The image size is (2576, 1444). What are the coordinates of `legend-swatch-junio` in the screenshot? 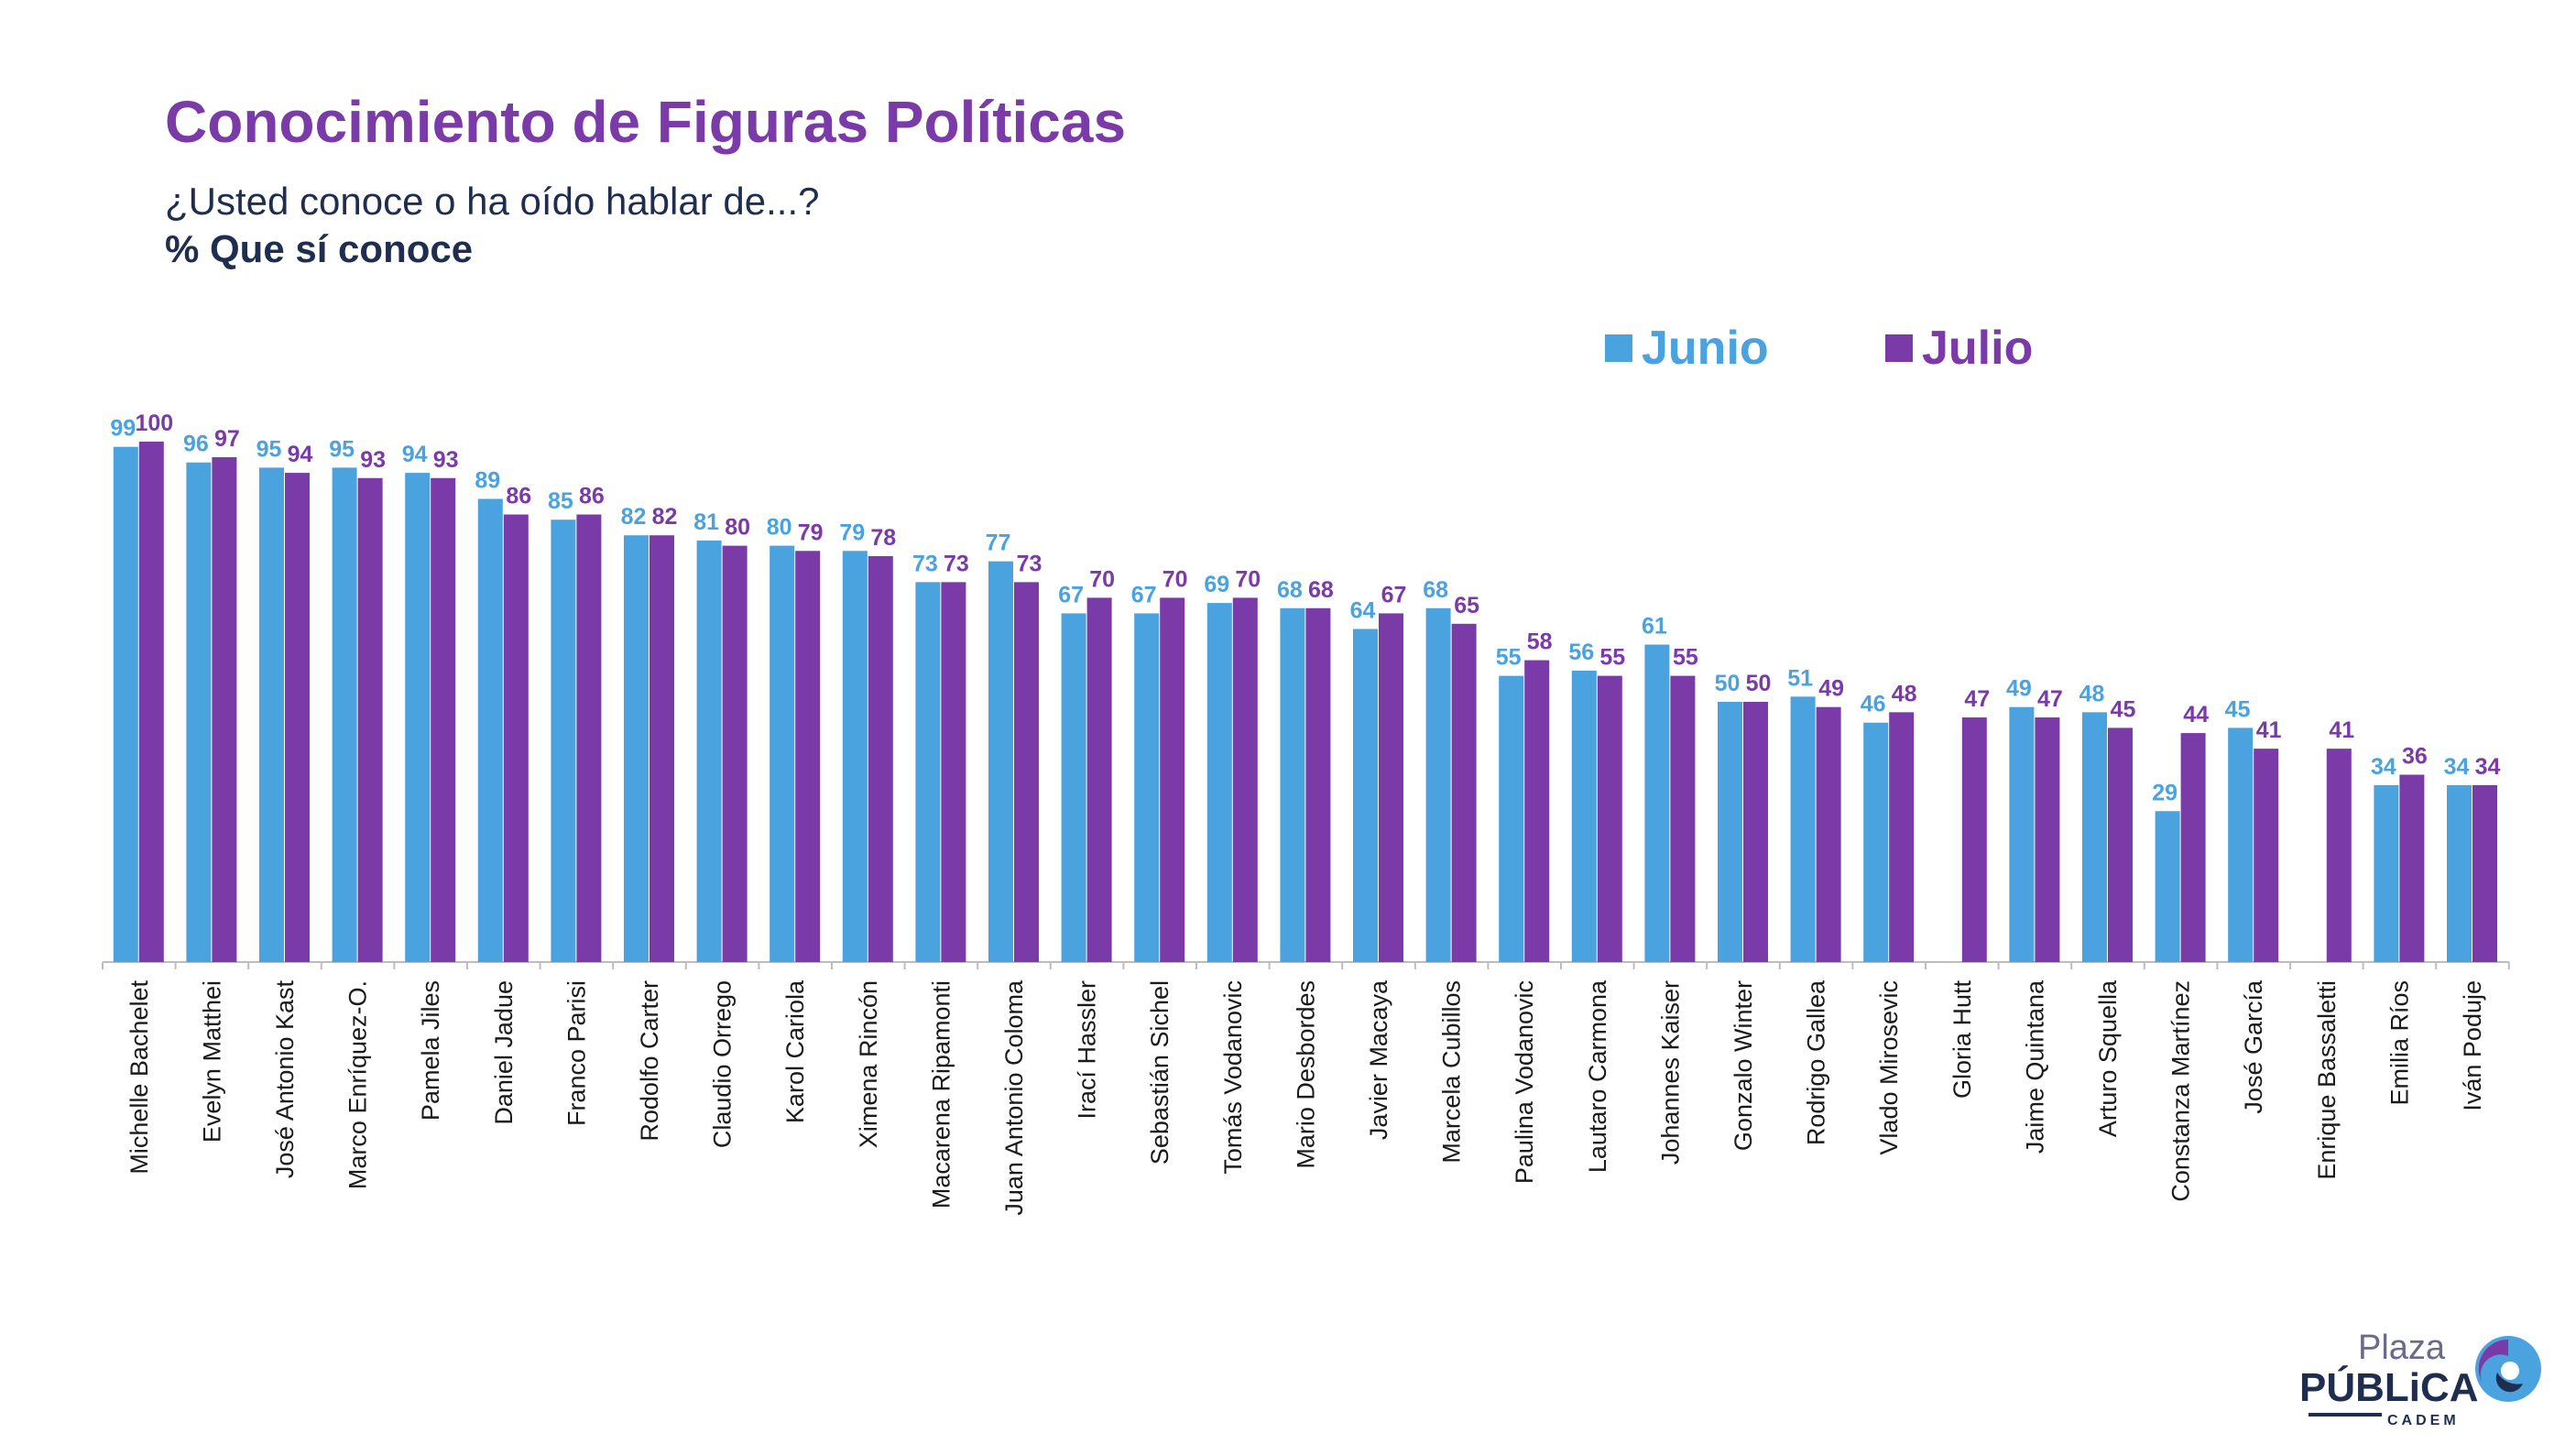 It's located at (1619, 348).